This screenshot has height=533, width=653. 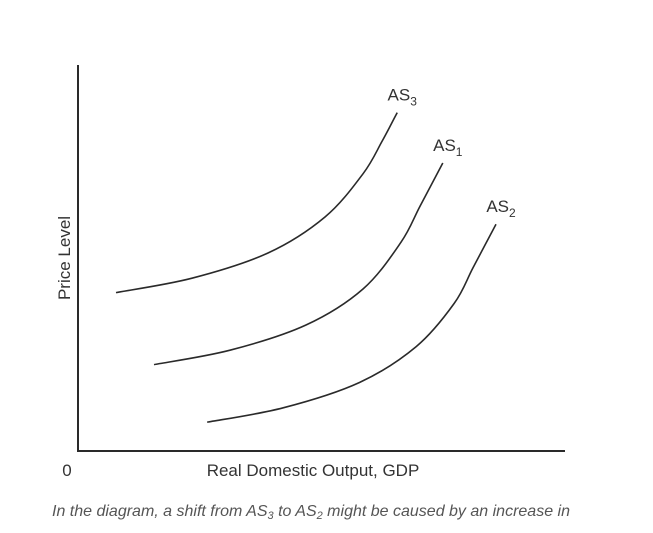 What do you see at coordinates (160, 511) in the screenshot?
I see `caption-text-start: In the diagram, a shift from AS` at bounding box center [160, 511].